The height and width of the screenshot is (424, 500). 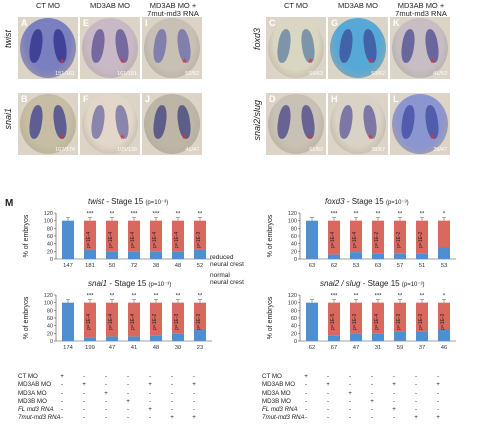 I want to click on embryo-image, so click(x=420, y=48).